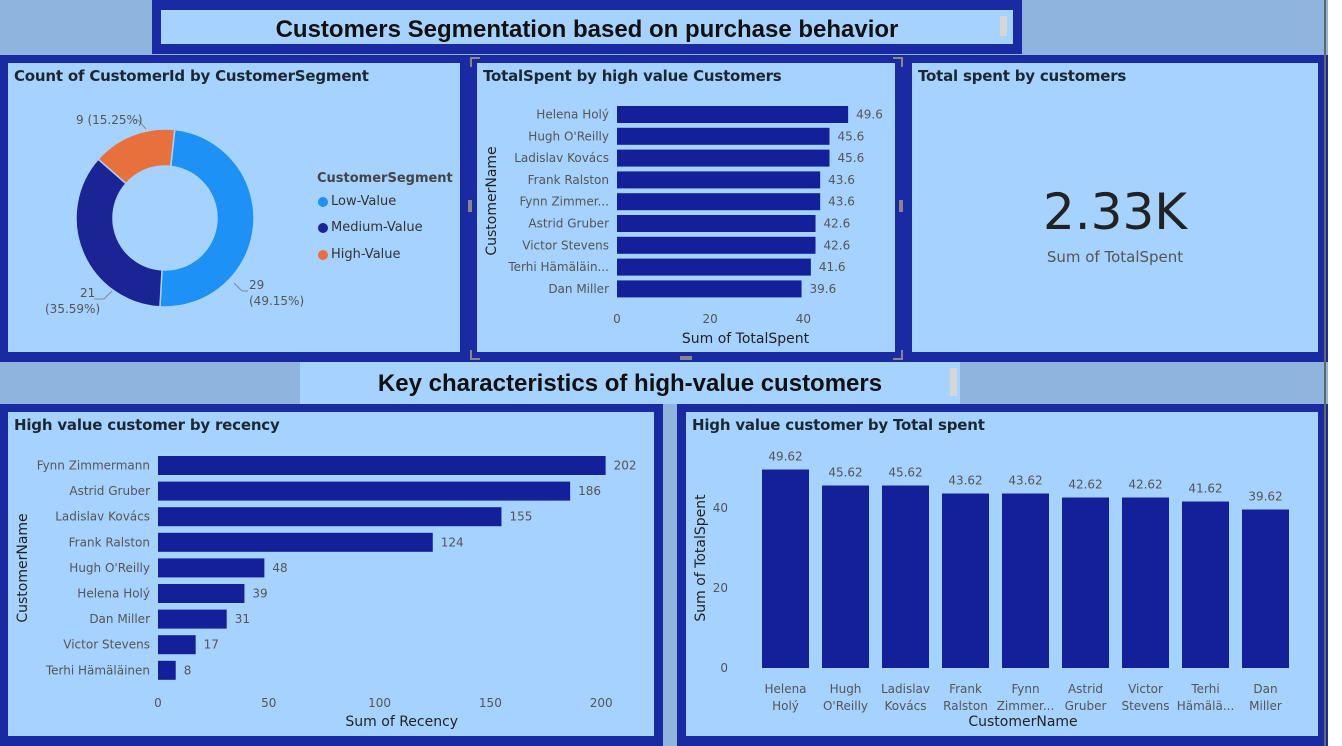 Image resolution: width=1342 pixels, height=746 pixels. Describe the element at coordinates (1085, 689) in the screenshot. I see `category-label: Astrid` at that location.